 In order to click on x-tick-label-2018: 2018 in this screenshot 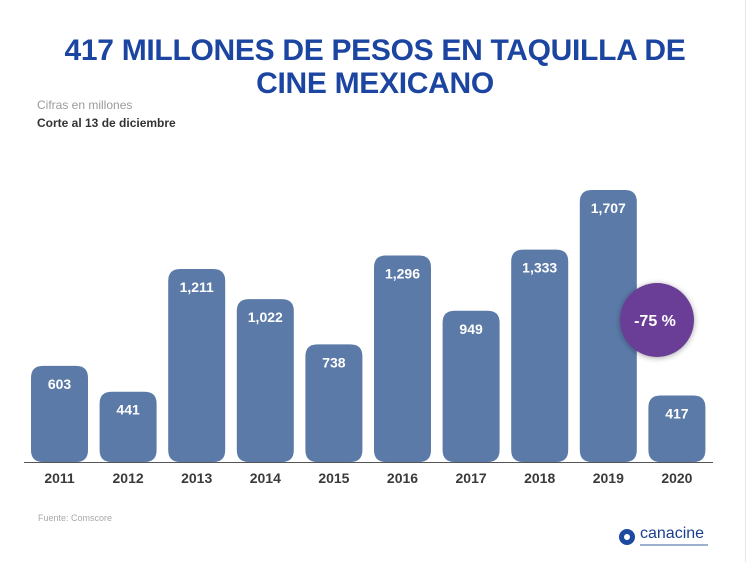, I will do `click(539, 478)`.